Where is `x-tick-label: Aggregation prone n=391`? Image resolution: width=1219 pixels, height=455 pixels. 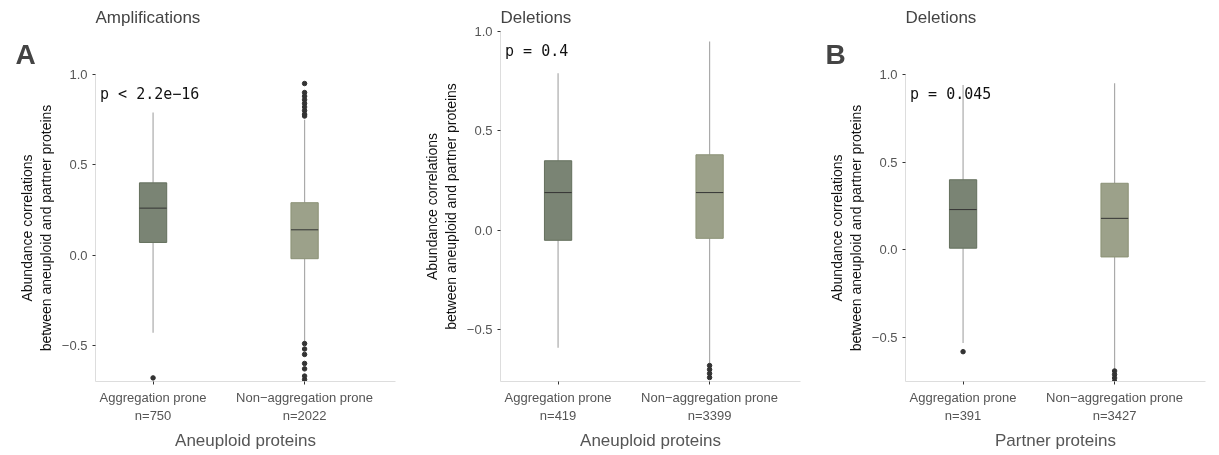
x-tick-label: Aggregation prone n=391 is located at coordinates (963, 406).